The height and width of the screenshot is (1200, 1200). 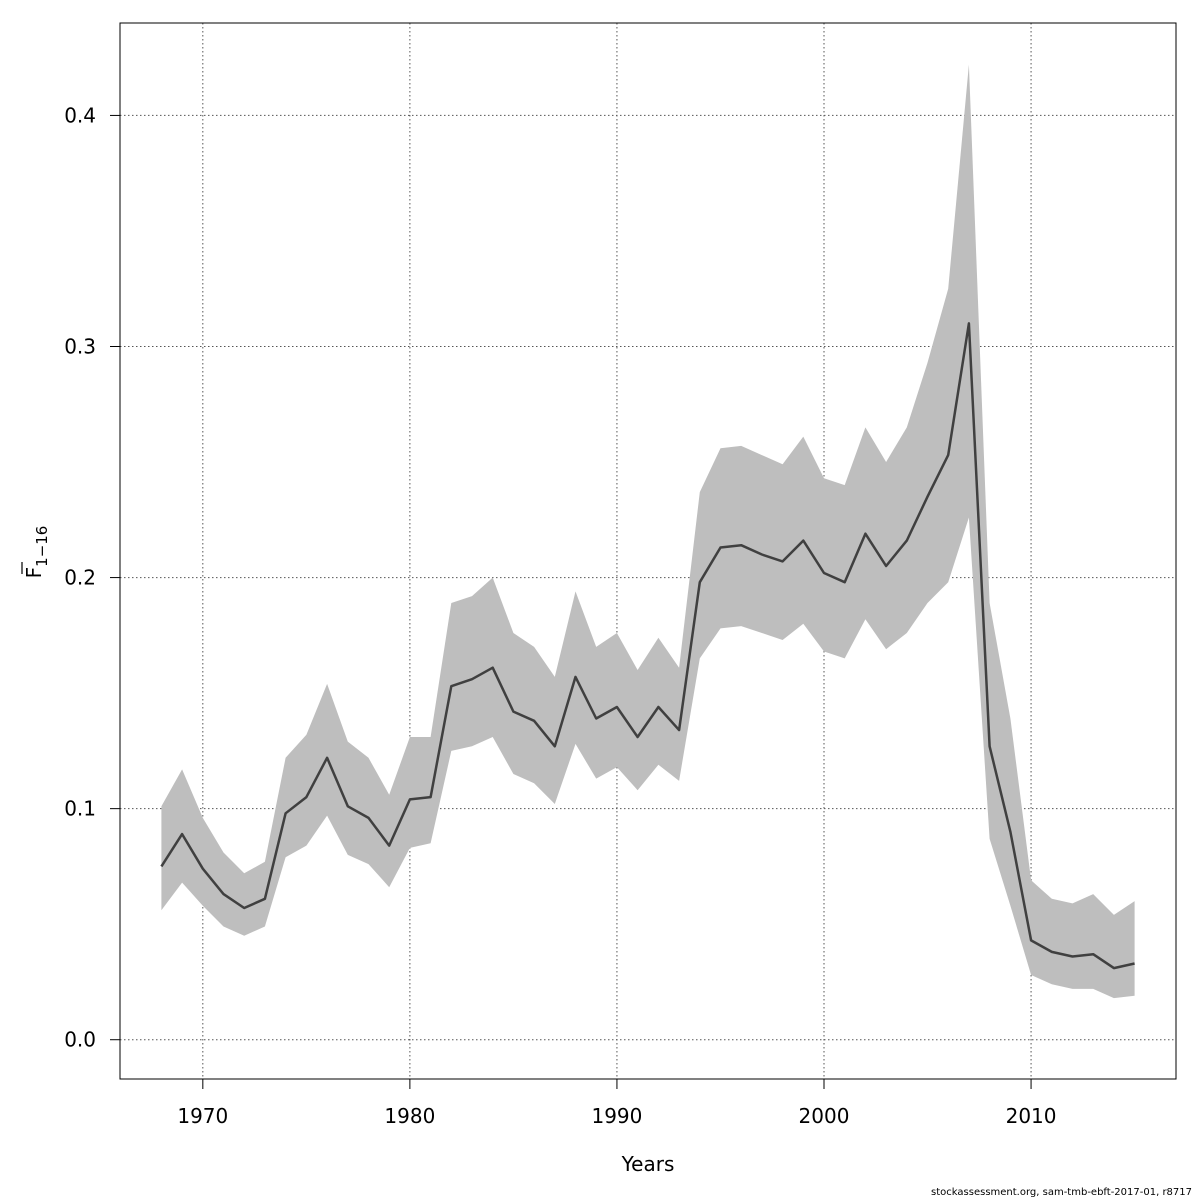 I want to click on x-tick-label: 1980, so click(x=409, y=1116).